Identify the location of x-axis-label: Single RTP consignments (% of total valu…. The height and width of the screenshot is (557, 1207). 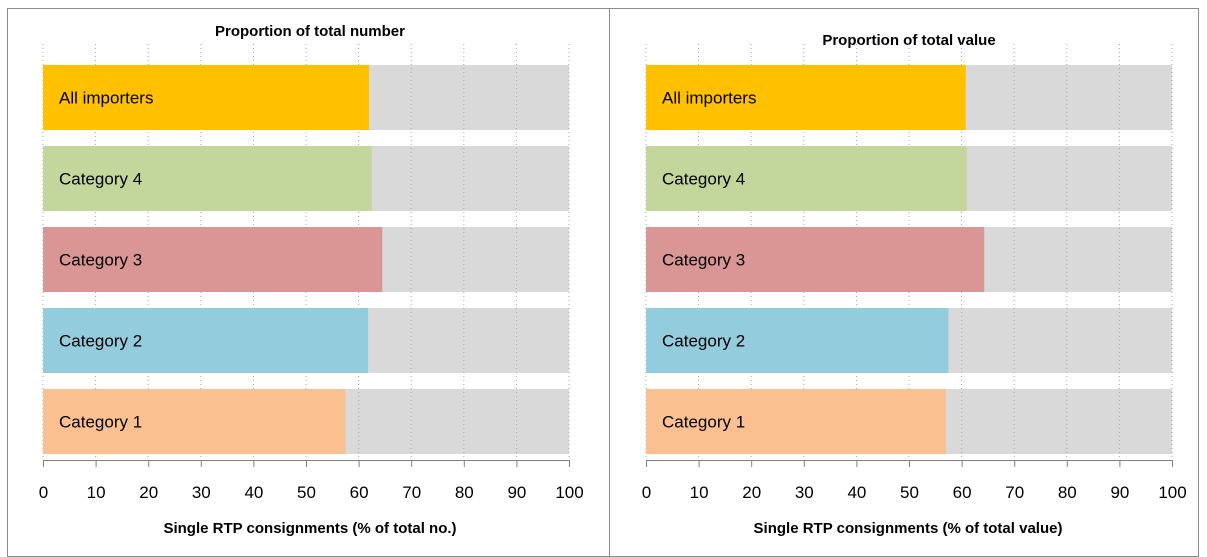
(908, 528).